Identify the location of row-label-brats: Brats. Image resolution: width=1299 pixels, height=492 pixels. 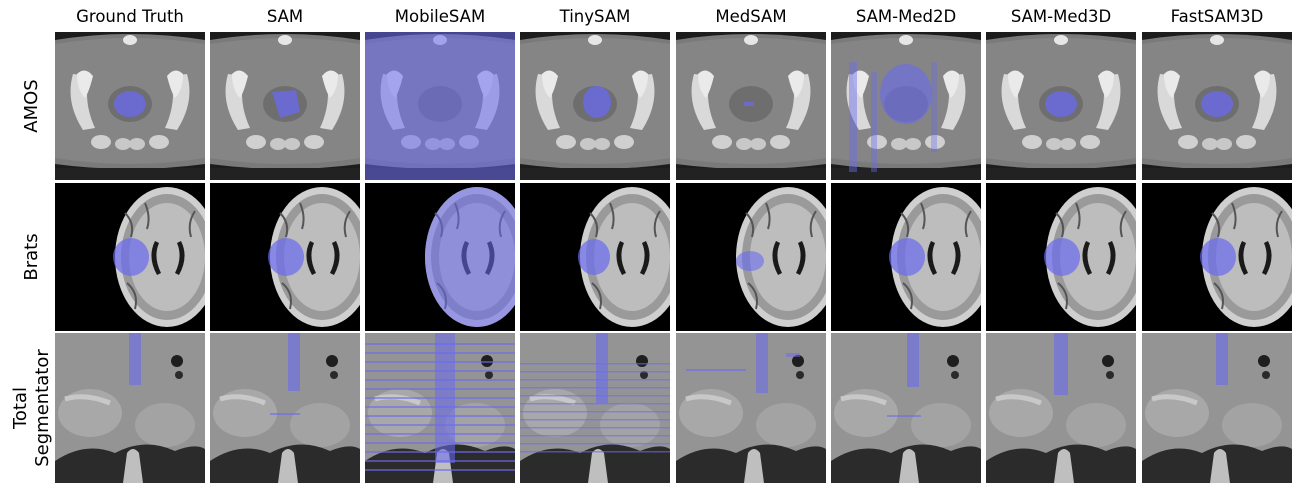
(31, 257).